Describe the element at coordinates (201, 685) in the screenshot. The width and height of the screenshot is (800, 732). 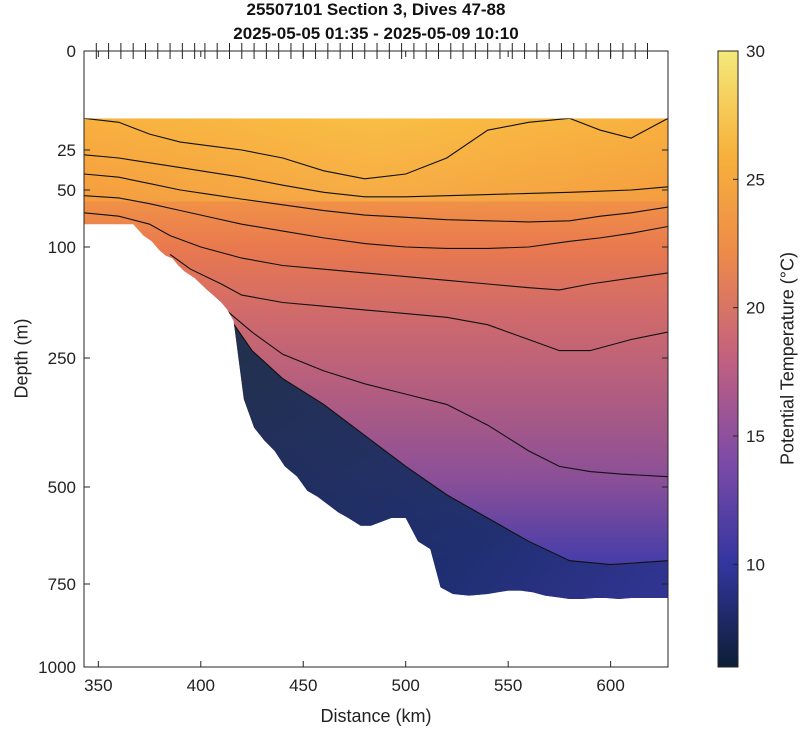
I see `x-tick-label: 400` at that location.